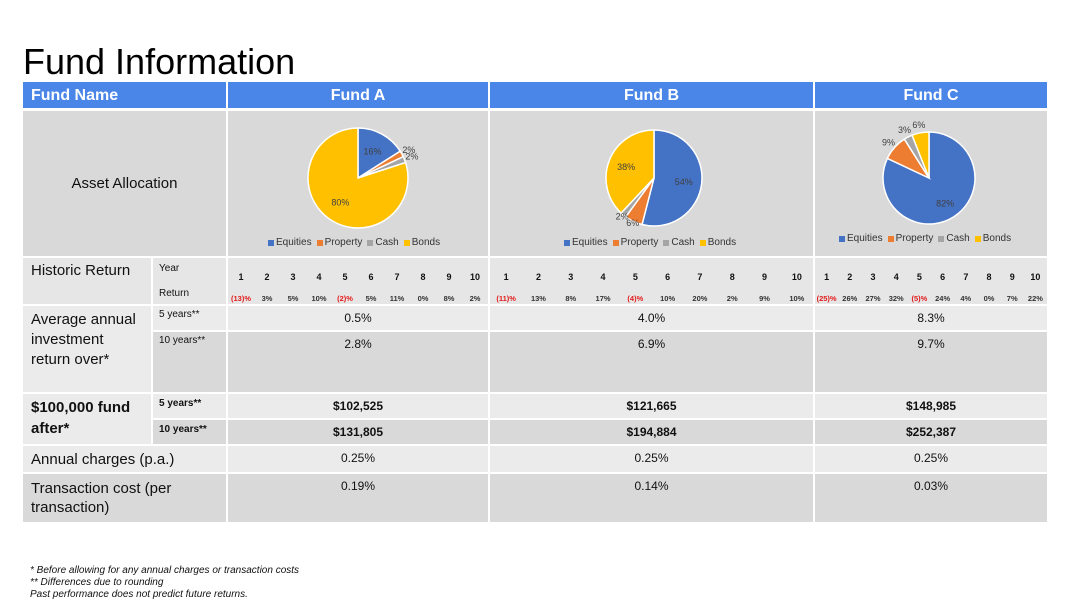  What do you see at coordinates (358, 406) in the screenshot?
I see `after-5-fund-a: $102,525` at bounding box center [358, 406].